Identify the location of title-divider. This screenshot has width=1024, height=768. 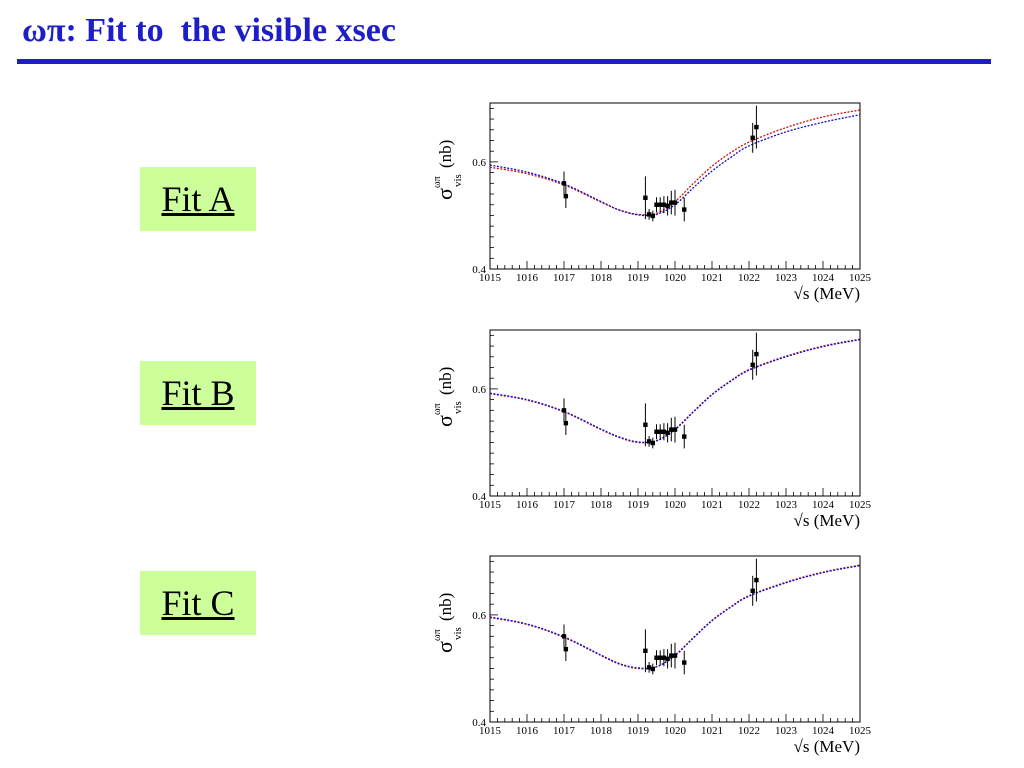
(504, 61).